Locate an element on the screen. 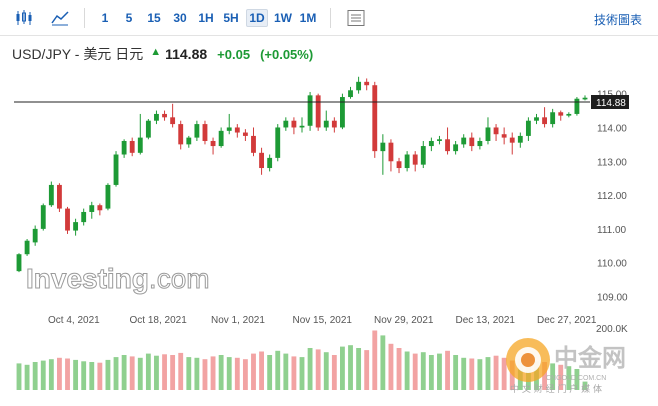  timeframe-15: 15 is located at coordinates (154, 18).